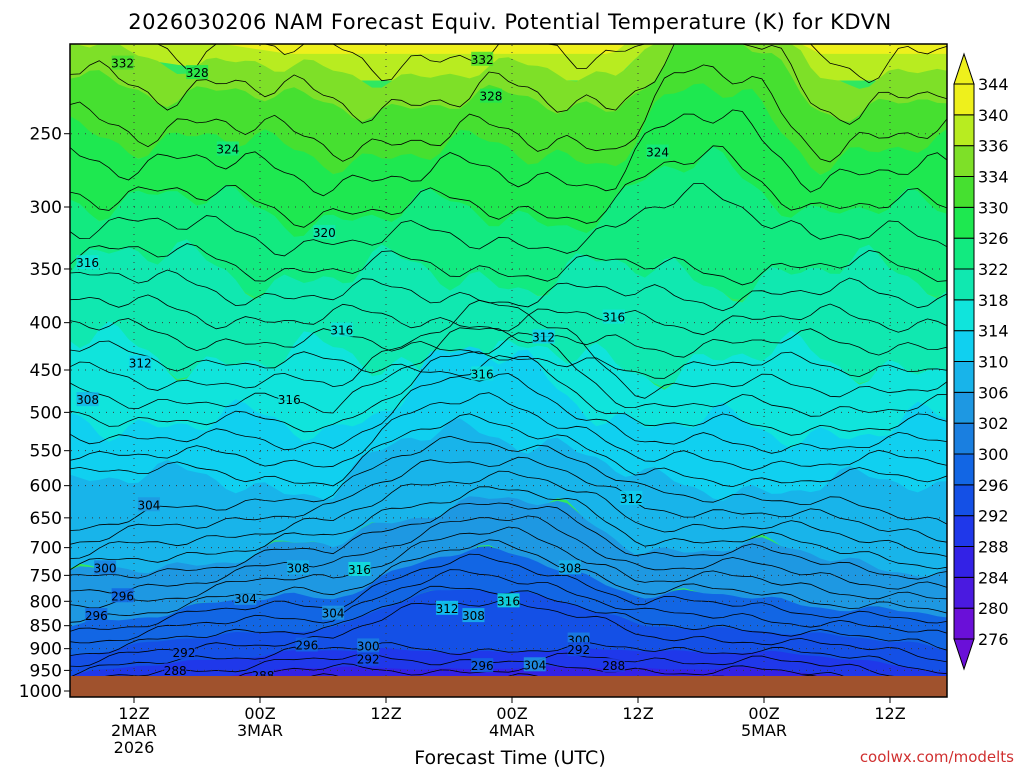  What do you see at coordinates (509, 757) in the screenshot?
I see `x-axis-label: Forecast Time (UTC)` at bounding box center [509, 757].